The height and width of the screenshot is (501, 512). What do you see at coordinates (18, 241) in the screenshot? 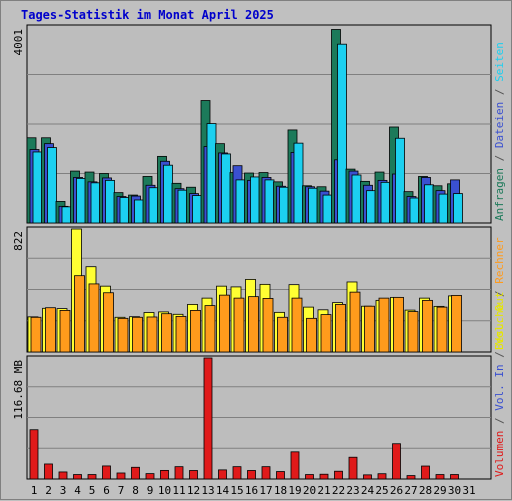
I see `max-label-middle: 822` at bounding box center [18, 241].